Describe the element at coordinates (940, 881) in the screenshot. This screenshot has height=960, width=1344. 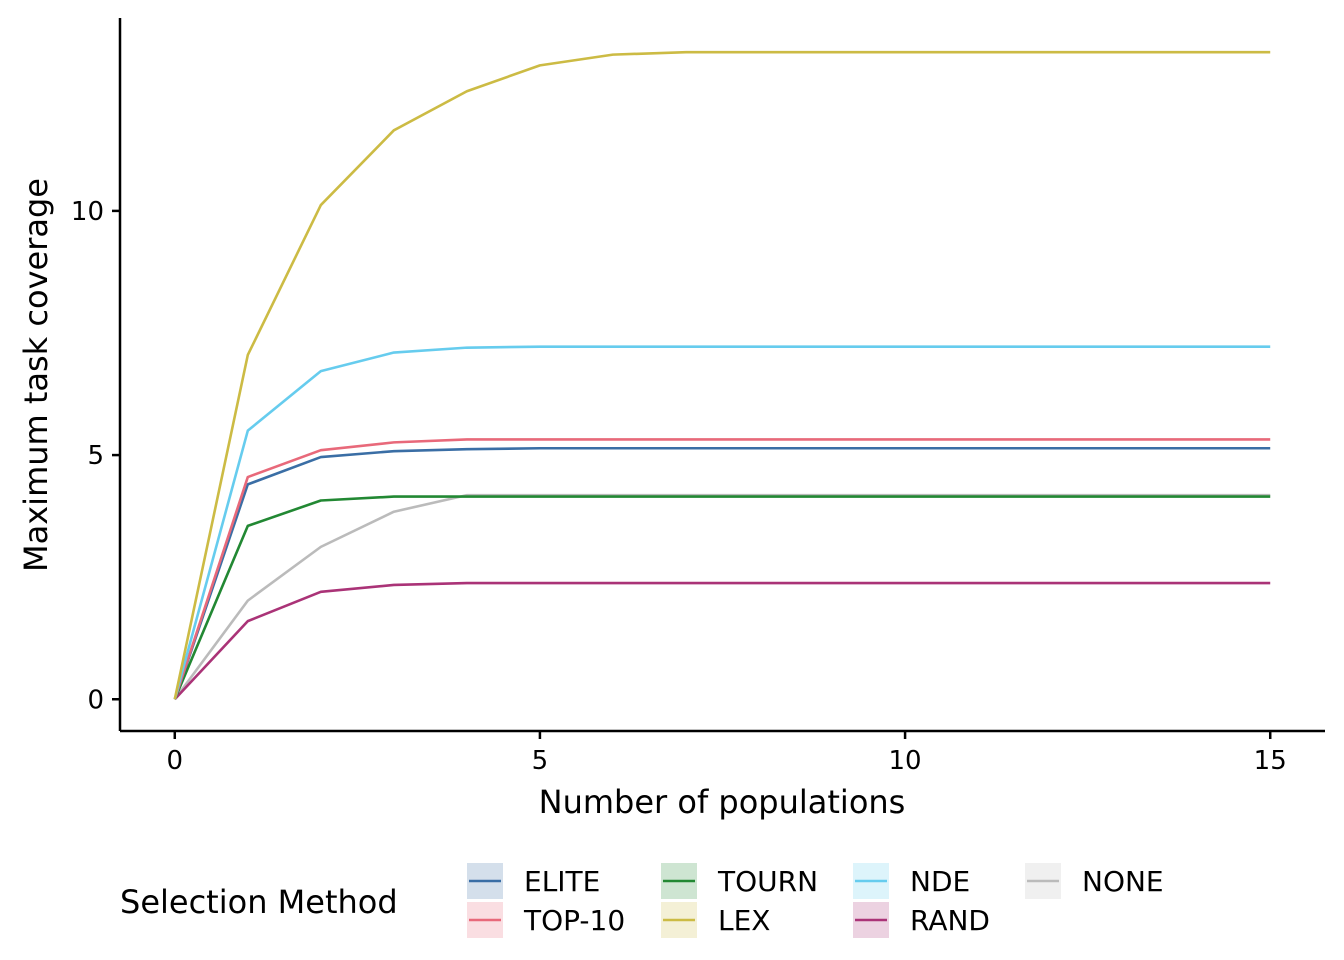
I see `legend-label: NDE` at that location.